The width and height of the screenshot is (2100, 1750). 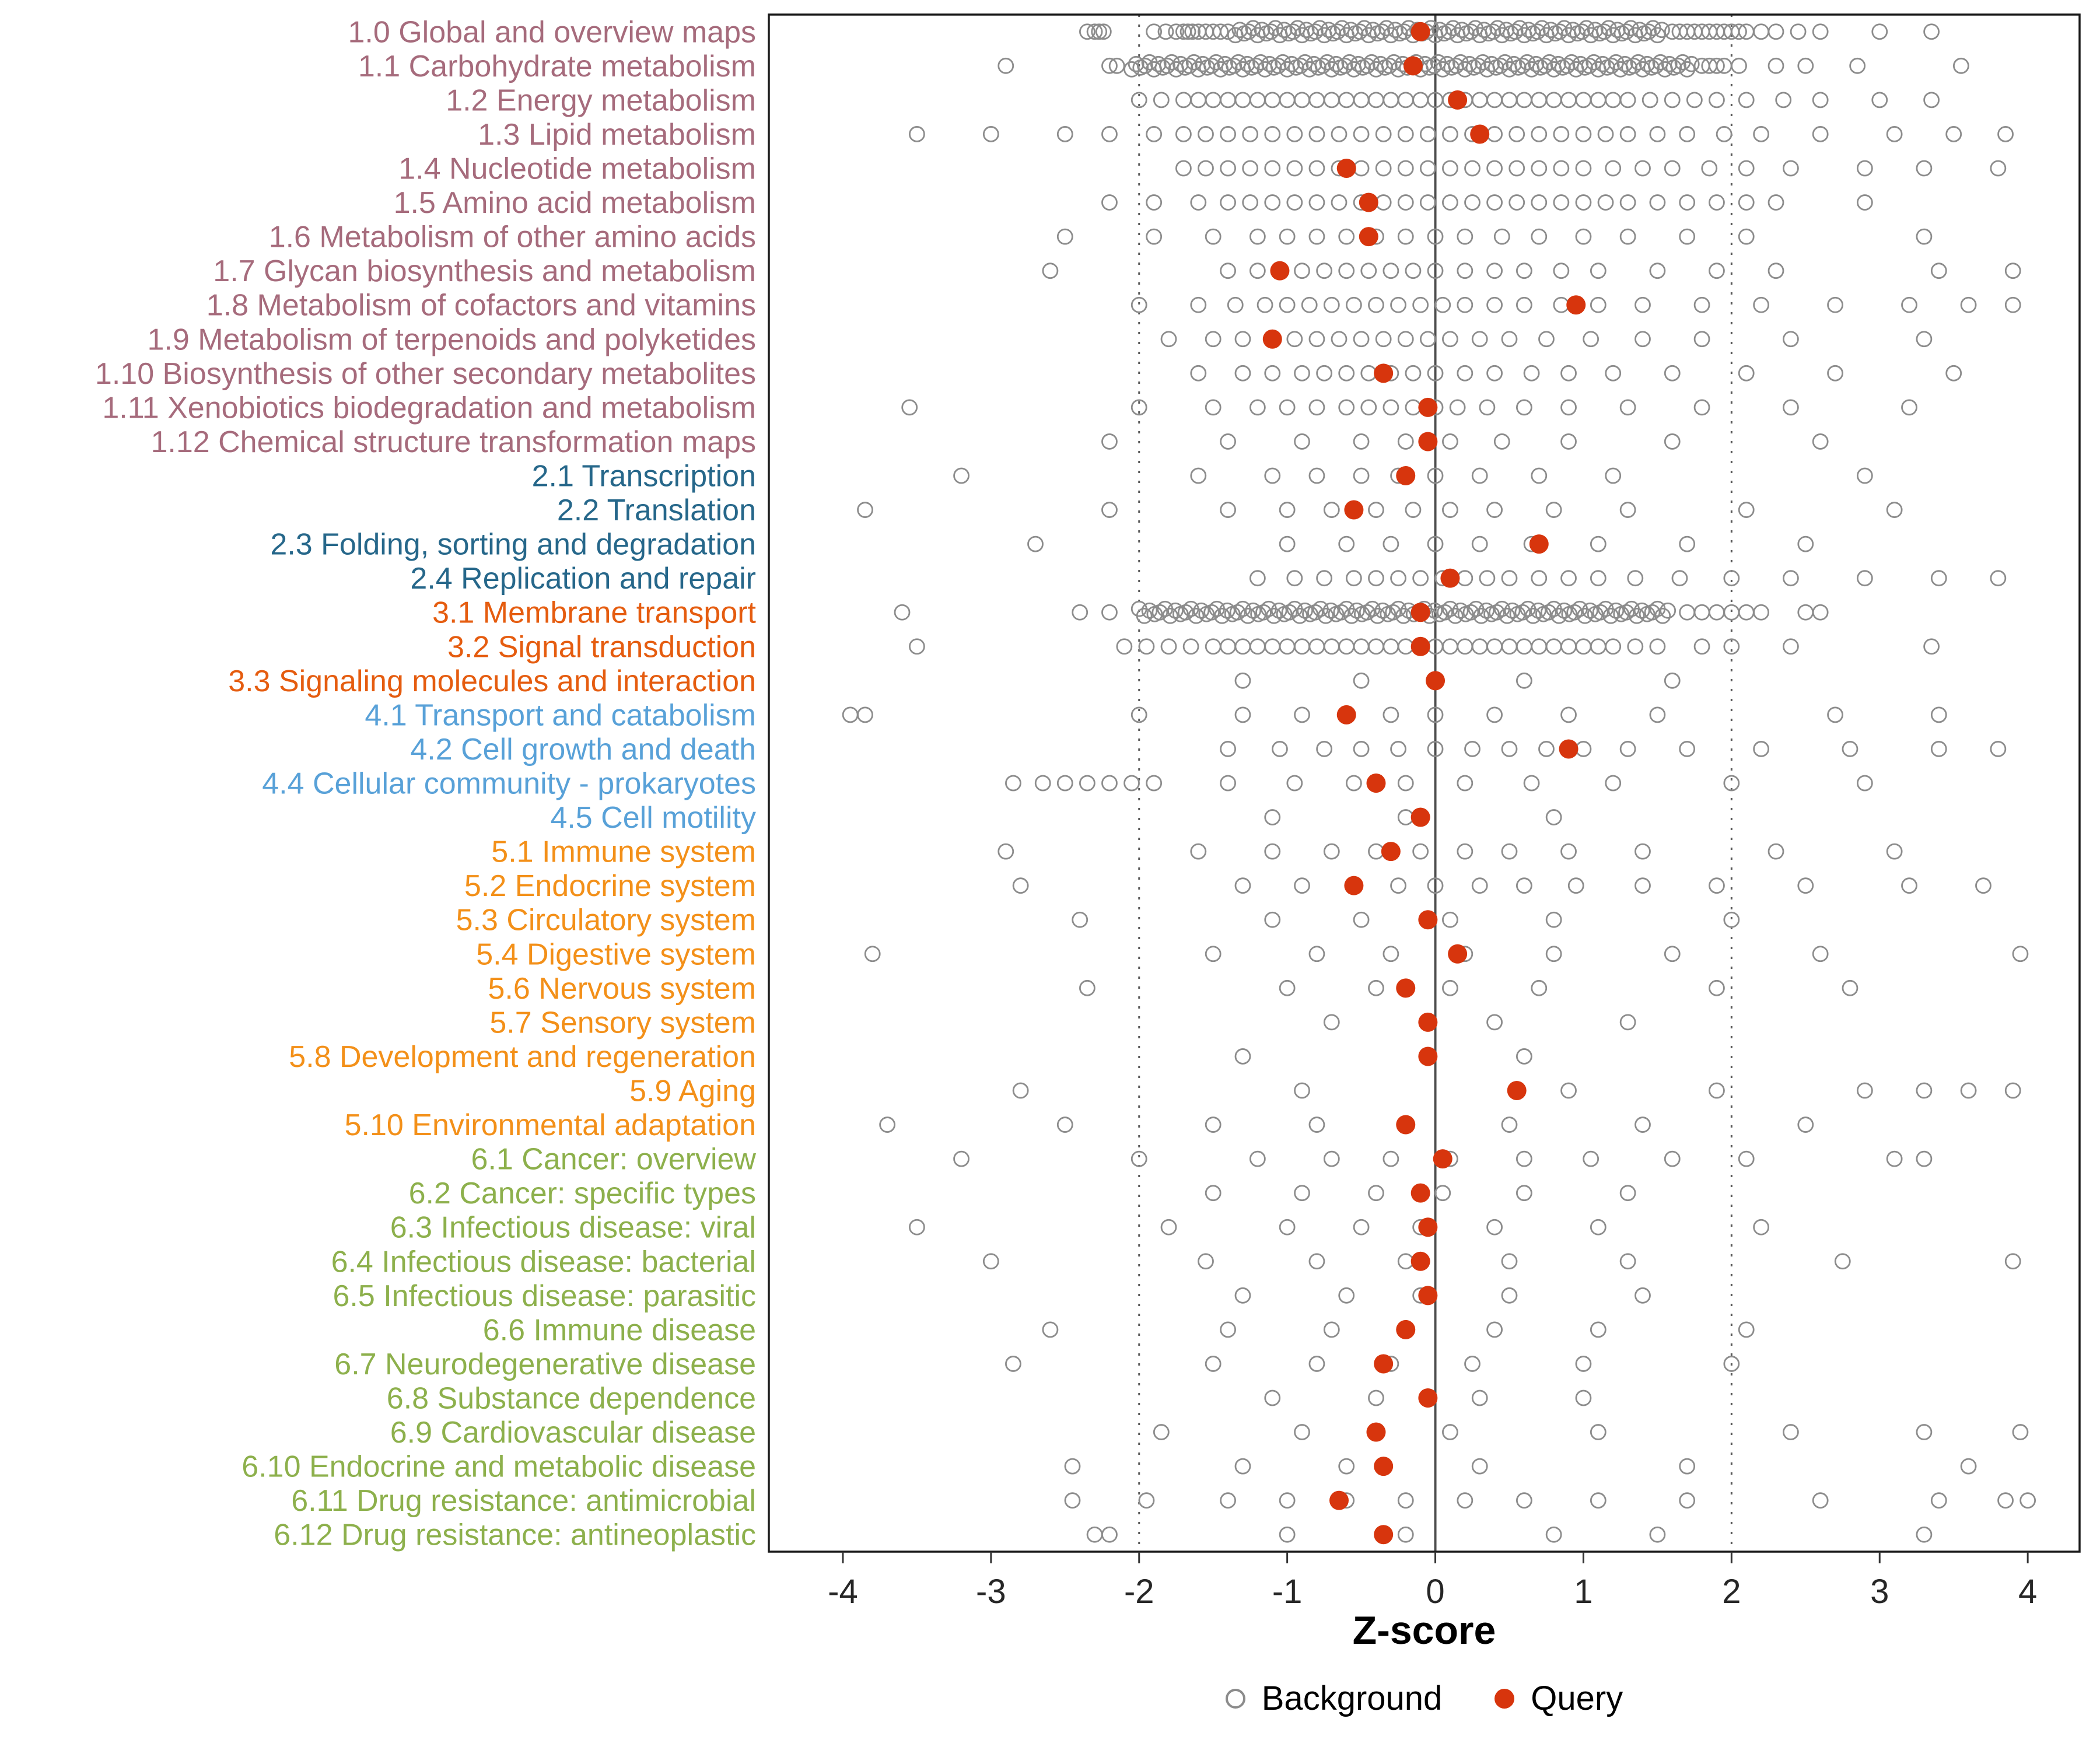 What do you see at coordinates (1559, 1699) in the screenshot?
I see `legend-item-query: Query` at bounding box center [1559, 1699].